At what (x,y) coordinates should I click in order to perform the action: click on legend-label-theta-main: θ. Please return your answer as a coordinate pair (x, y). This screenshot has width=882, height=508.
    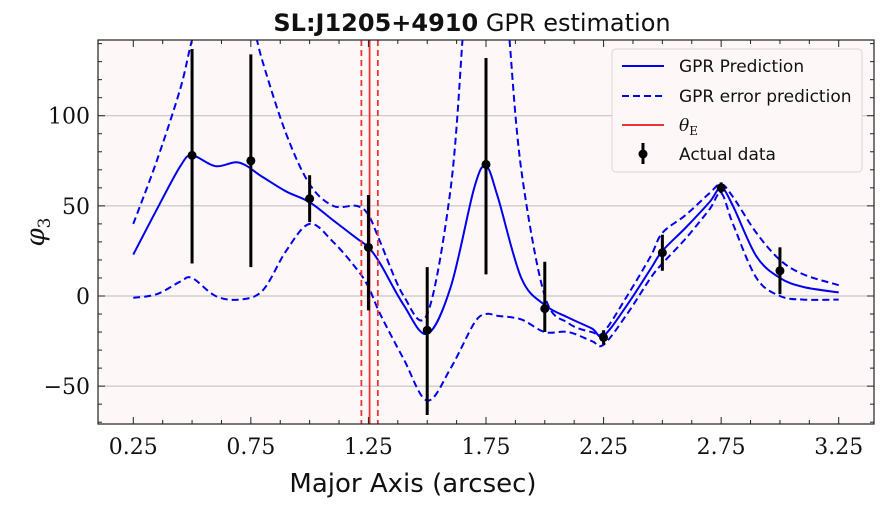
    Looking at the image, I should click on (684, 126).